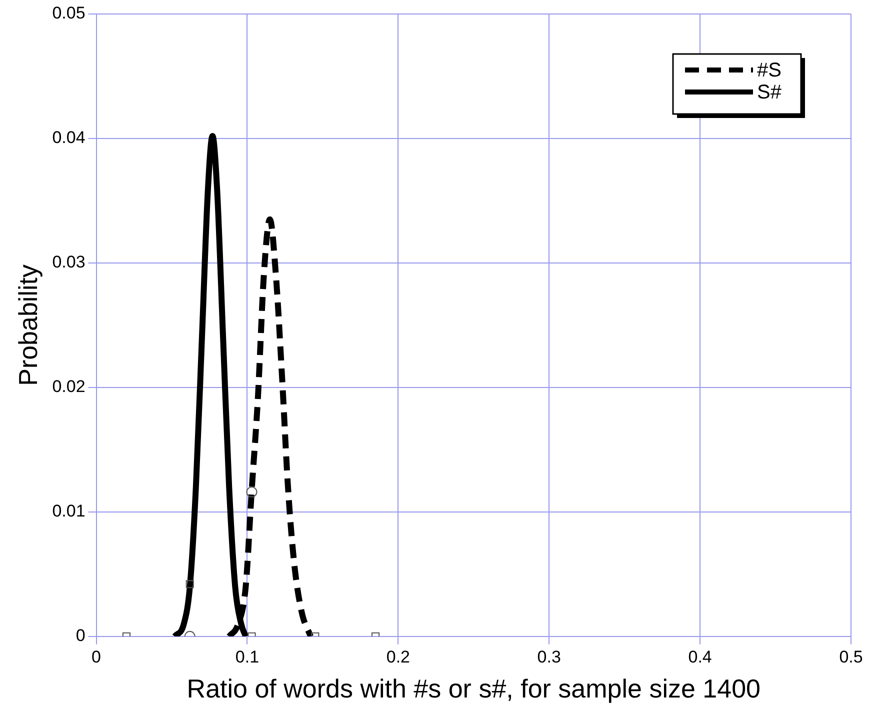 The height and width of the screenshot is (720, 871). Describe the element at coordinates (247, 656) in the screenshot. I see `x-tick-label: 0.1` at that location.